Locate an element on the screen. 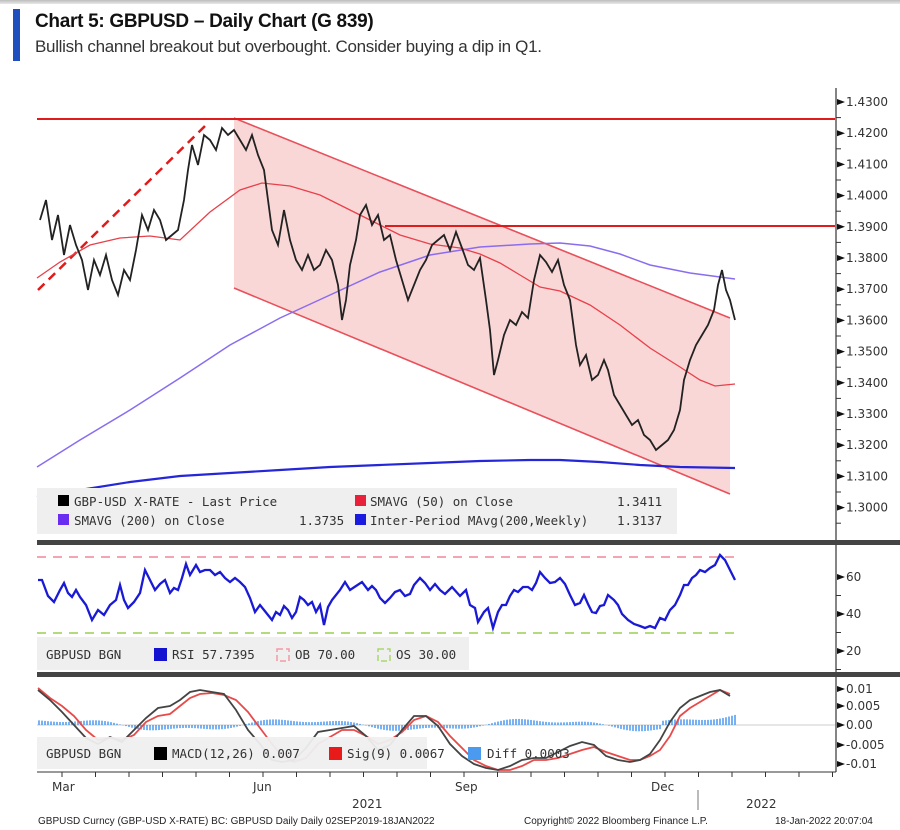 This screenshot has height=830, width=900. x-label-2021: 2021 is located at coordinates (367, 804).